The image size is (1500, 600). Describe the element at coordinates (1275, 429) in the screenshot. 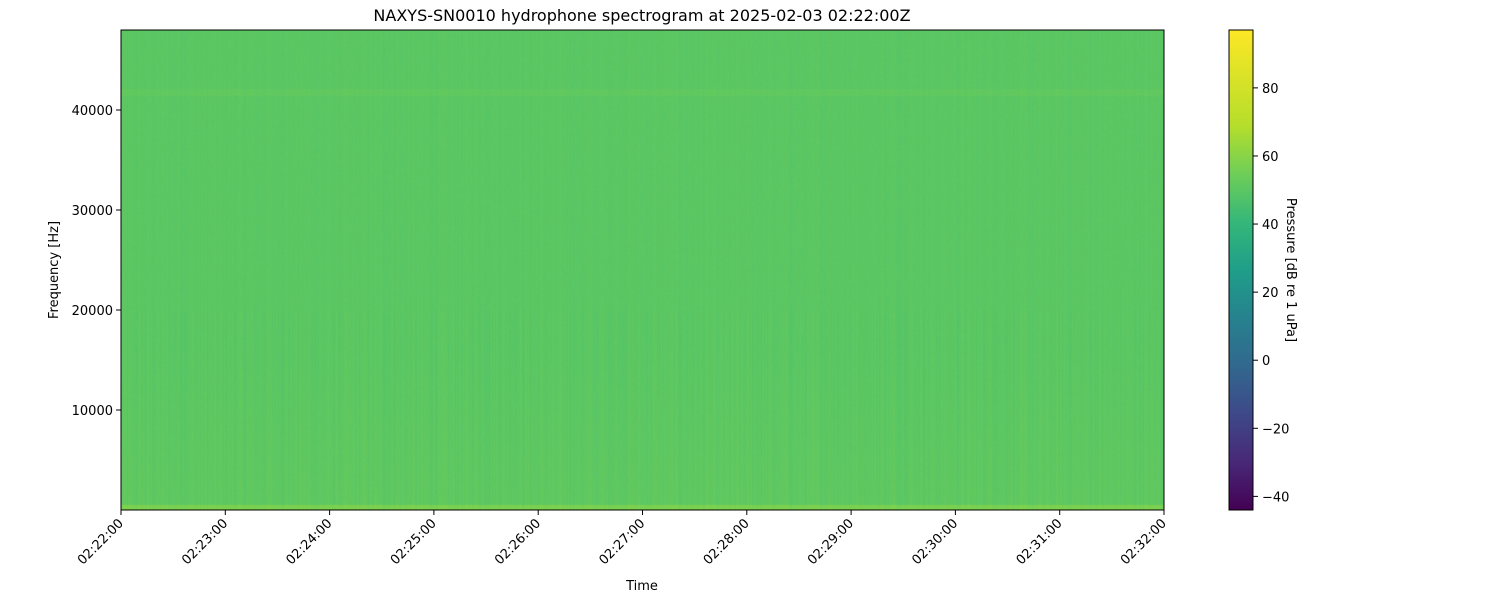

I see `colorbar-tick-label: −20` at that location.